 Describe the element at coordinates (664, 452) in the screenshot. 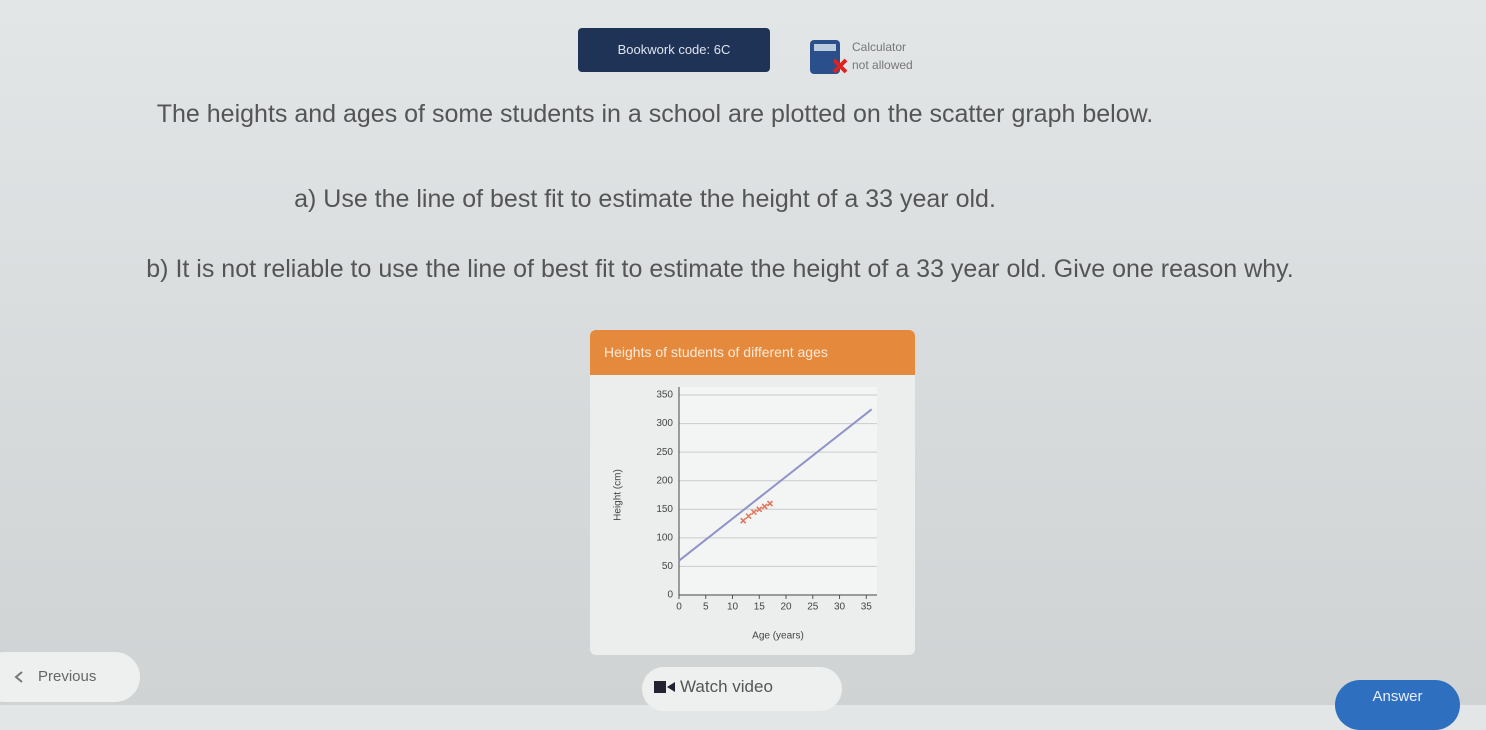

I see `y-tick-label: 250` at that location.